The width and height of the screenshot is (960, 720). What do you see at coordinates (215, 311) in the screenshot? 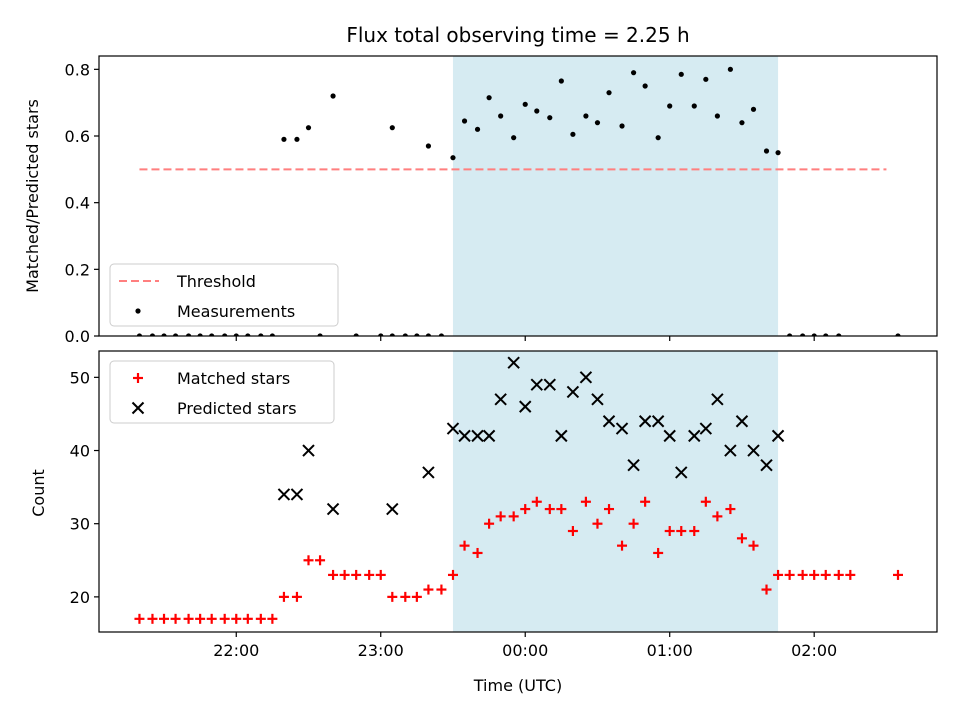
I see `legend-item: Measurements` at bounding box center [215, 311].